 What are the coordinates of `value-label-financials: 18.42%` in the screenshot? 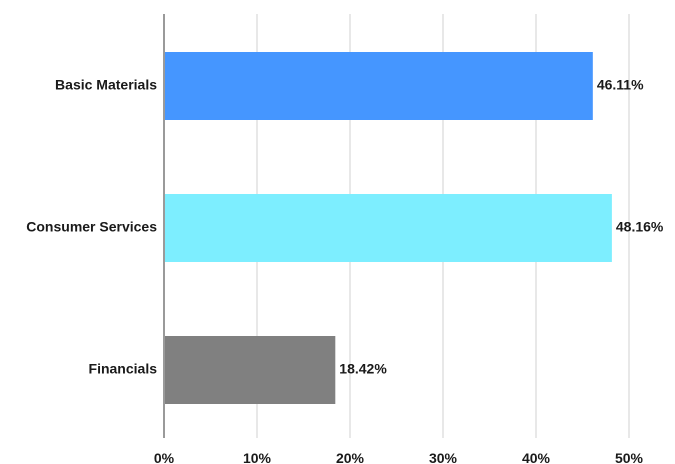 It's located at (363, 369).